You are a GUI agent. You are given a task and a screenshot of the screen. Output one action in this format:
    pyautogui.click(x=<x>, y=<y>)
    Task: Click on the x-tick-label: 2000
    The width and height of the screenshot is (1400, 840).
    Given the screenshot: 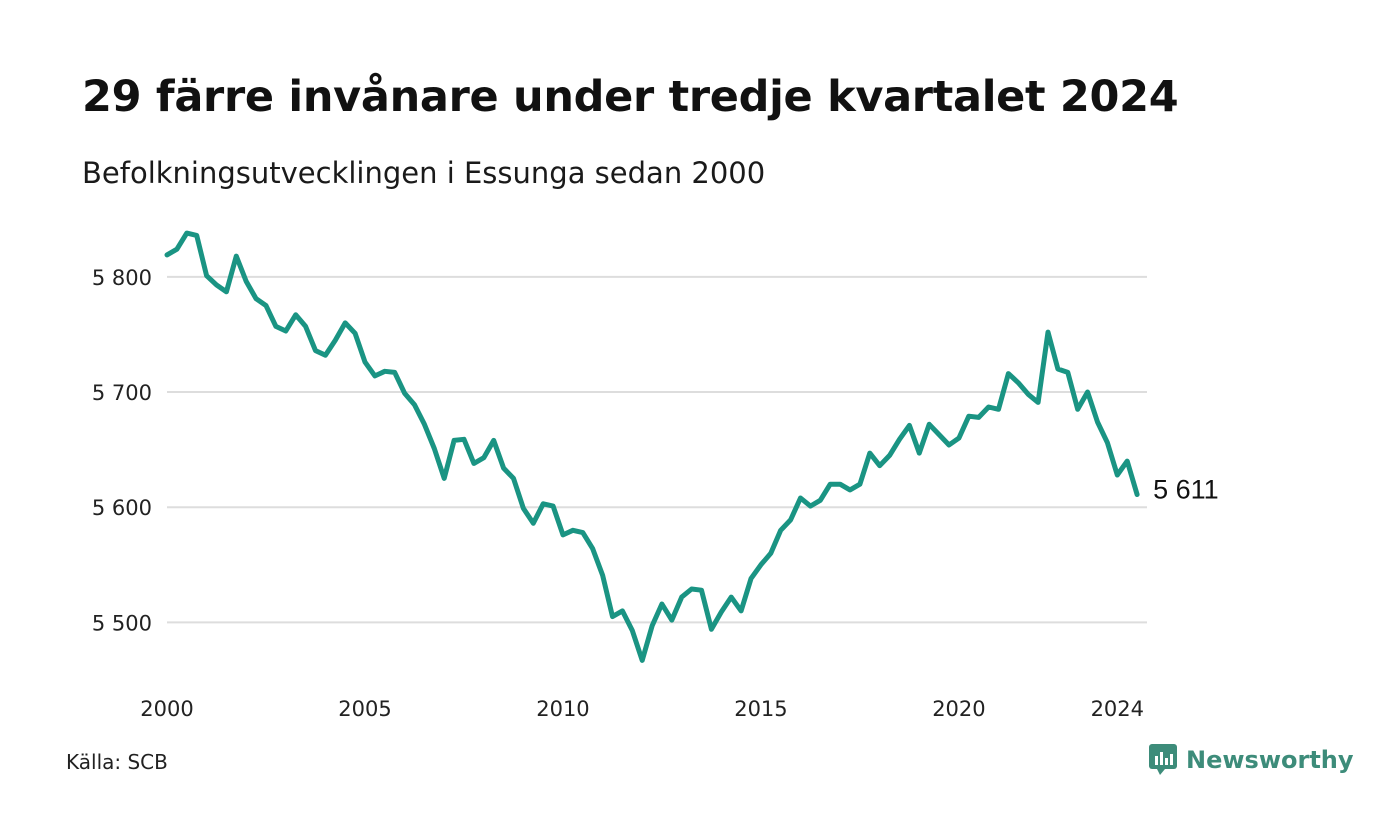 What is the action you would take?
    pyautogui.click(x=166, y=709)
    